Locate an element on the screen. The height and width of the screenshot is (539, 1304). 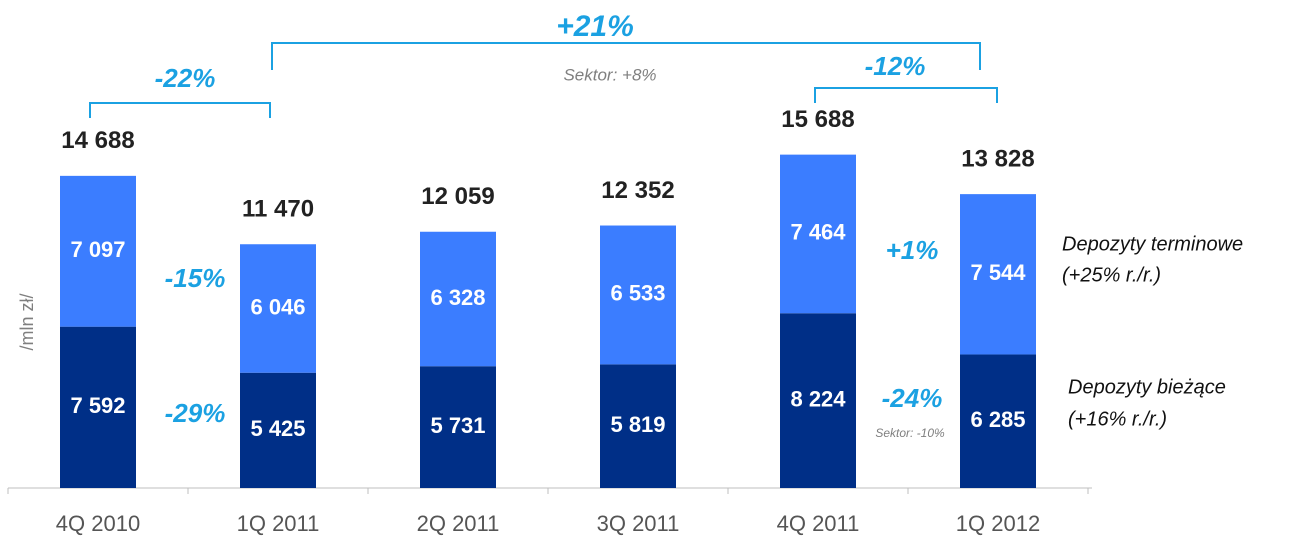
data-label: 7 464 is located at coordinates (818, 232).